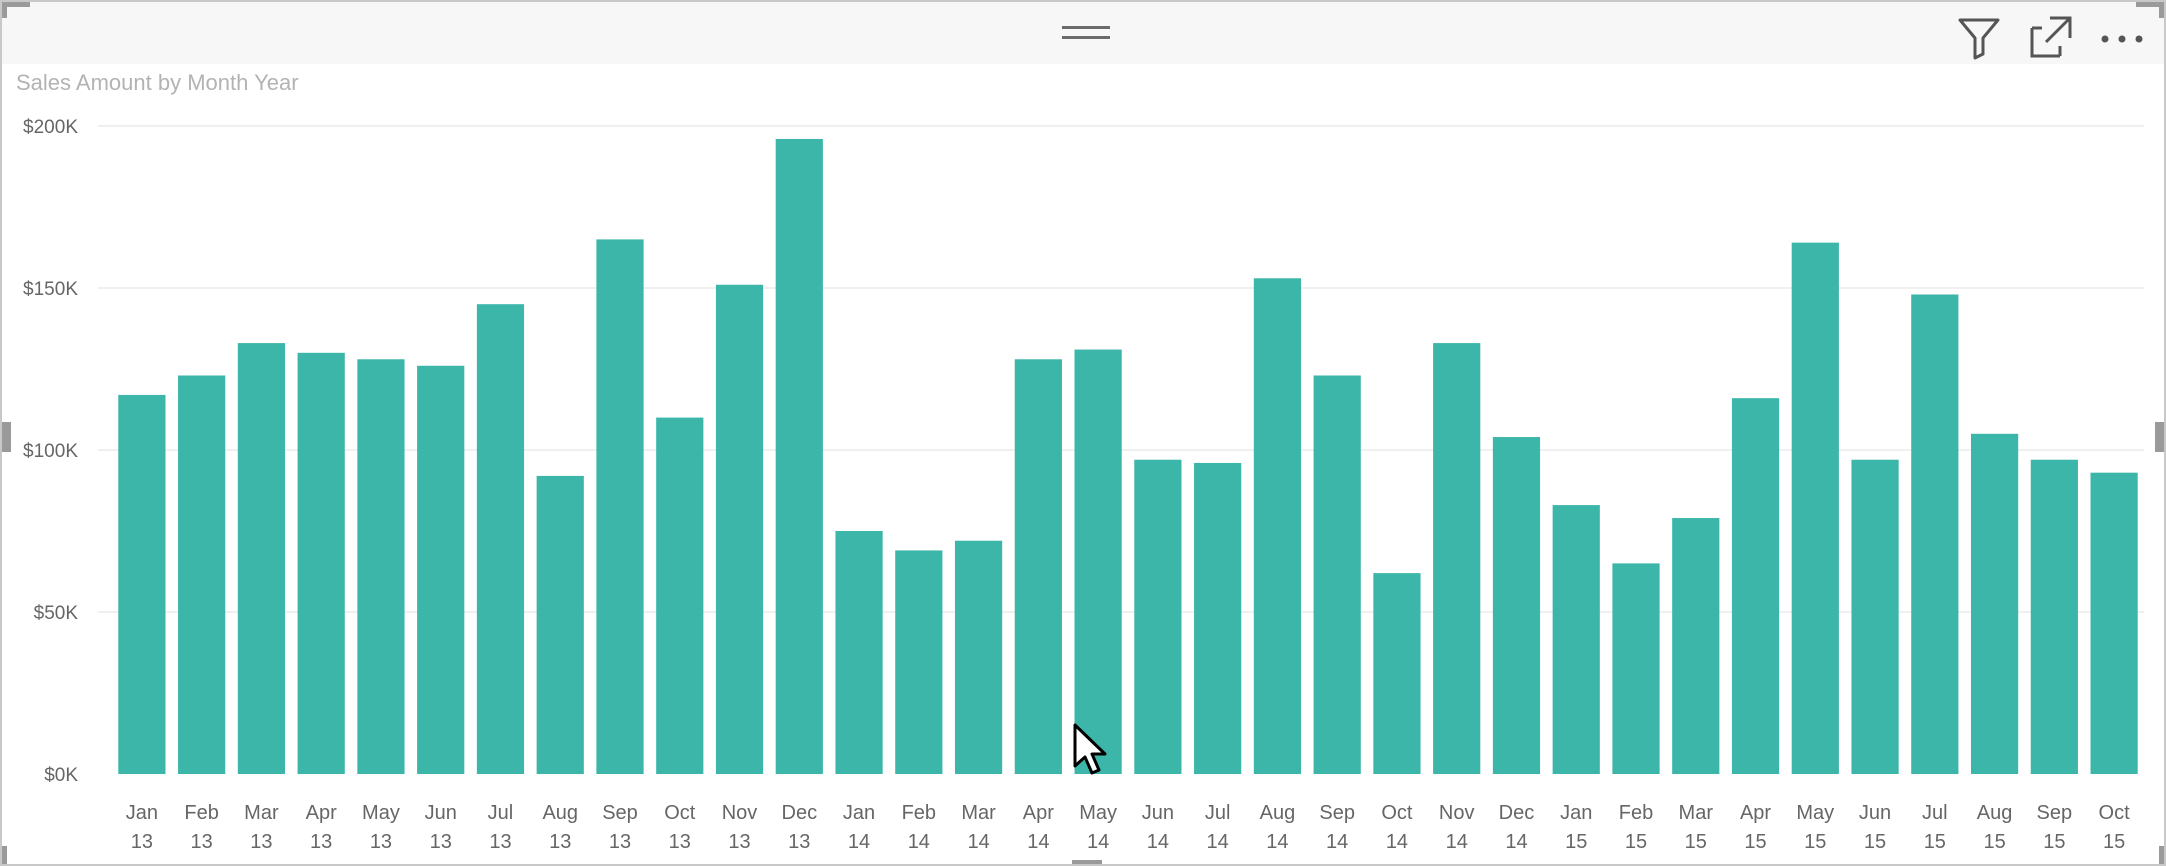 This screenshot has width=2166, height=866. I want to click on mouse-cursor-icon, so click(1090, 749).